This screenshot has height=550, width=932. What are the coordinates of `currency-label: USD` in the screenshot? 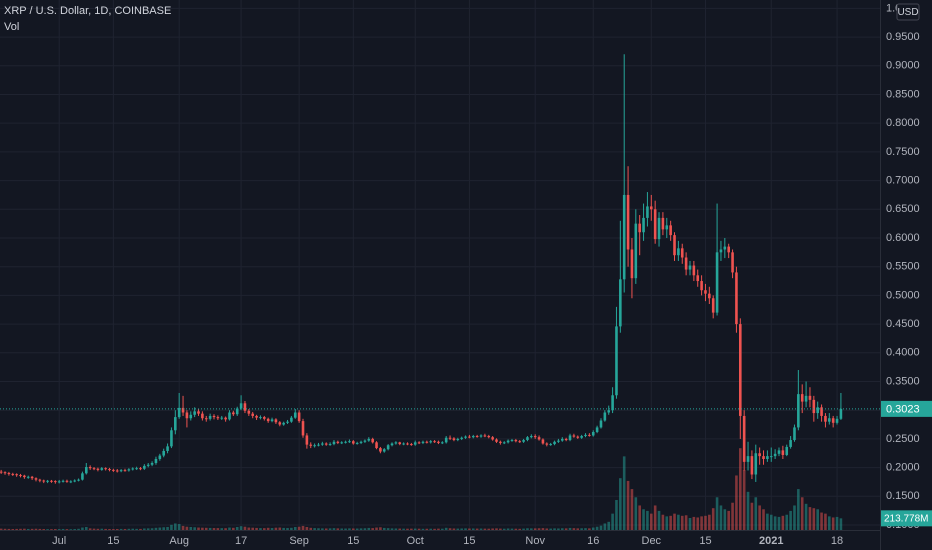 It's located at (907, 12).